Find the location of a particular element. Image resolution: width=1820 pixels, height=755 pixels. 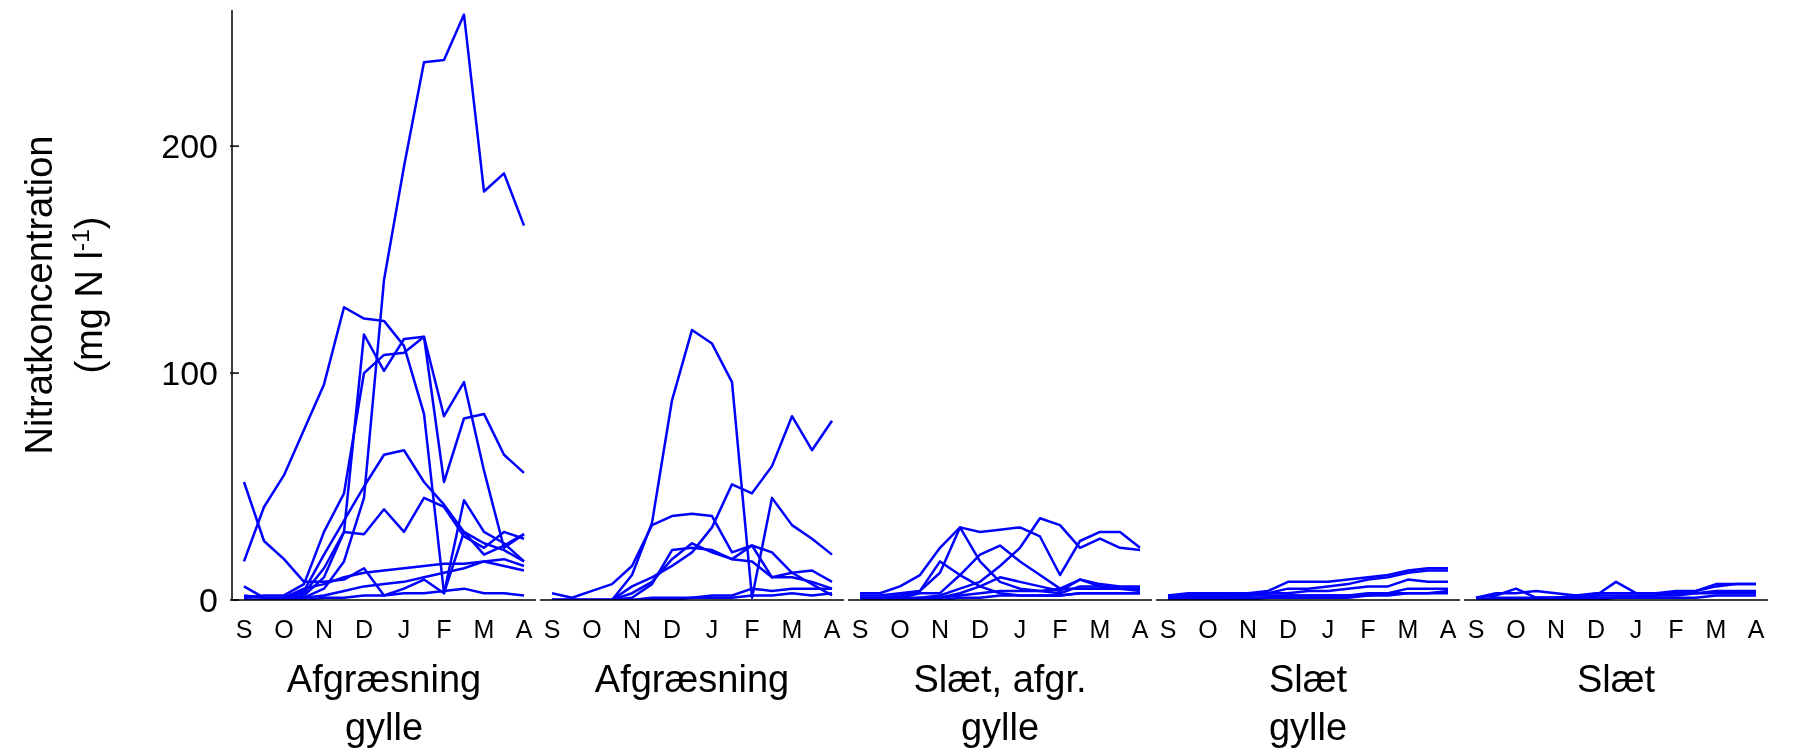

x-axis-title: Slæt, afgr. gylle is located at coordinates (1000, 703).